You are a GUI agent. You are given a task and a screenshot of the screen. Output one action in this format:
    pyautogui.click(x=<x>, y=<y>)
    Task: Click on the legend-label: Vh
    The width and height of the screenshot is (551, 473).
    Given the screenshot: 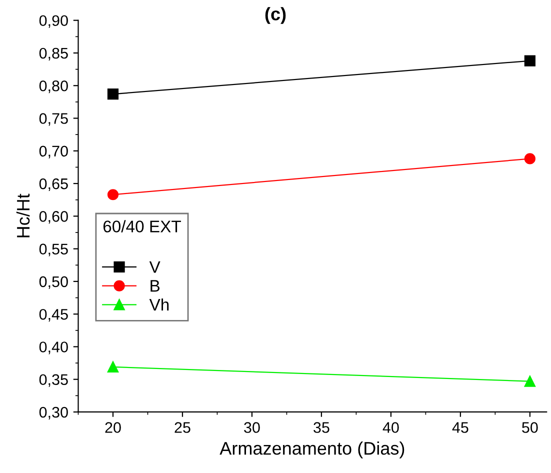 What is the action you would take?
    pyautogui.click(x=159, y=304)
    